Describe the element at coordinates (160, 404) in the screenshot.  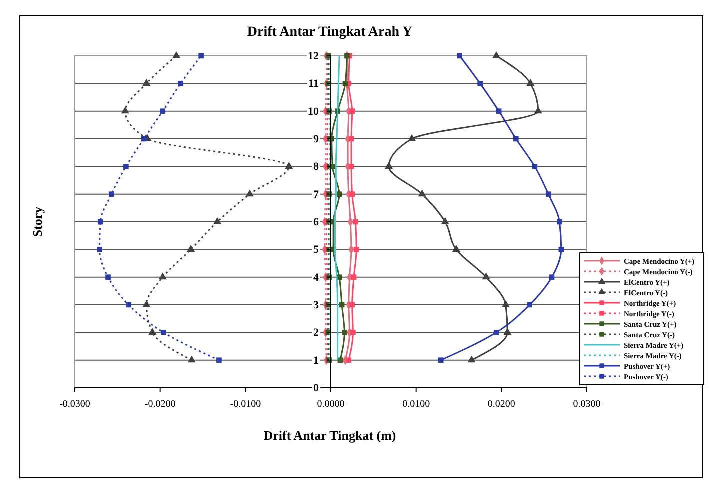
I see `x-tick-label: -0.0200` at that location.